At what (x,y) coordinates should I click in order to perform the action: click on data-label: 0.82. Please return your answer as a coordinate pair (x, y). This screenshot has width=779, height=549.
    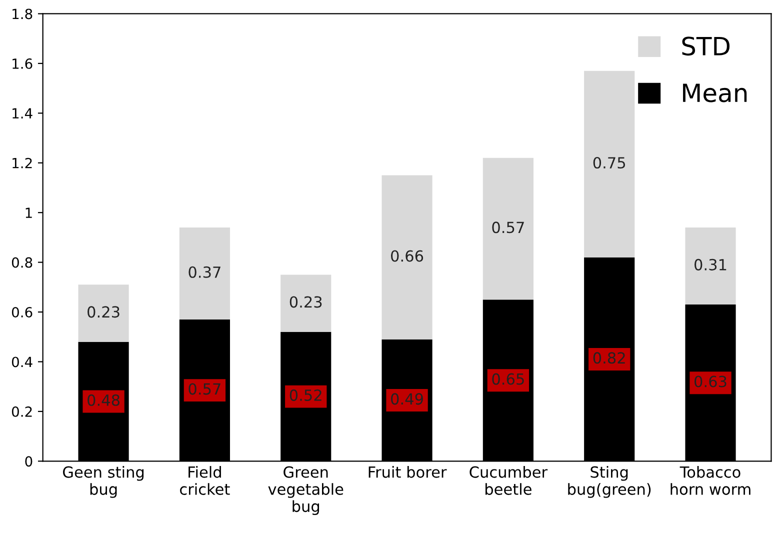
    Looking at the image, I should click on (609, 358).